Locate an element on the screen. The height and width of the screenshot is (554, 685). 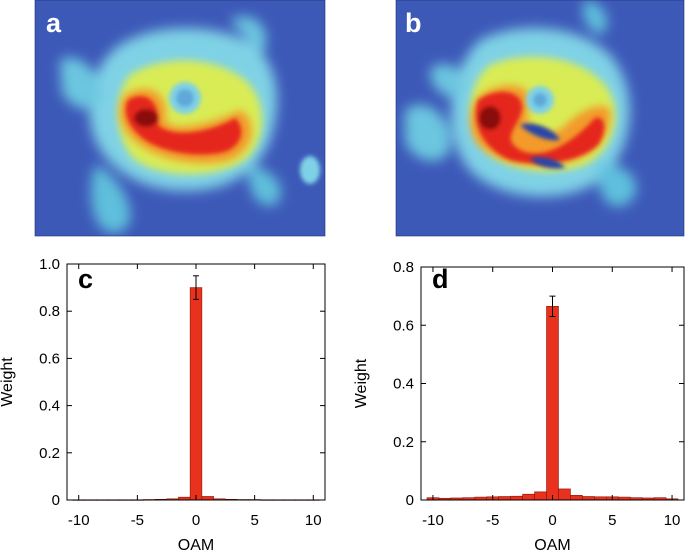
x-axis-label-d: OAM is located at coordinates (552, 545).